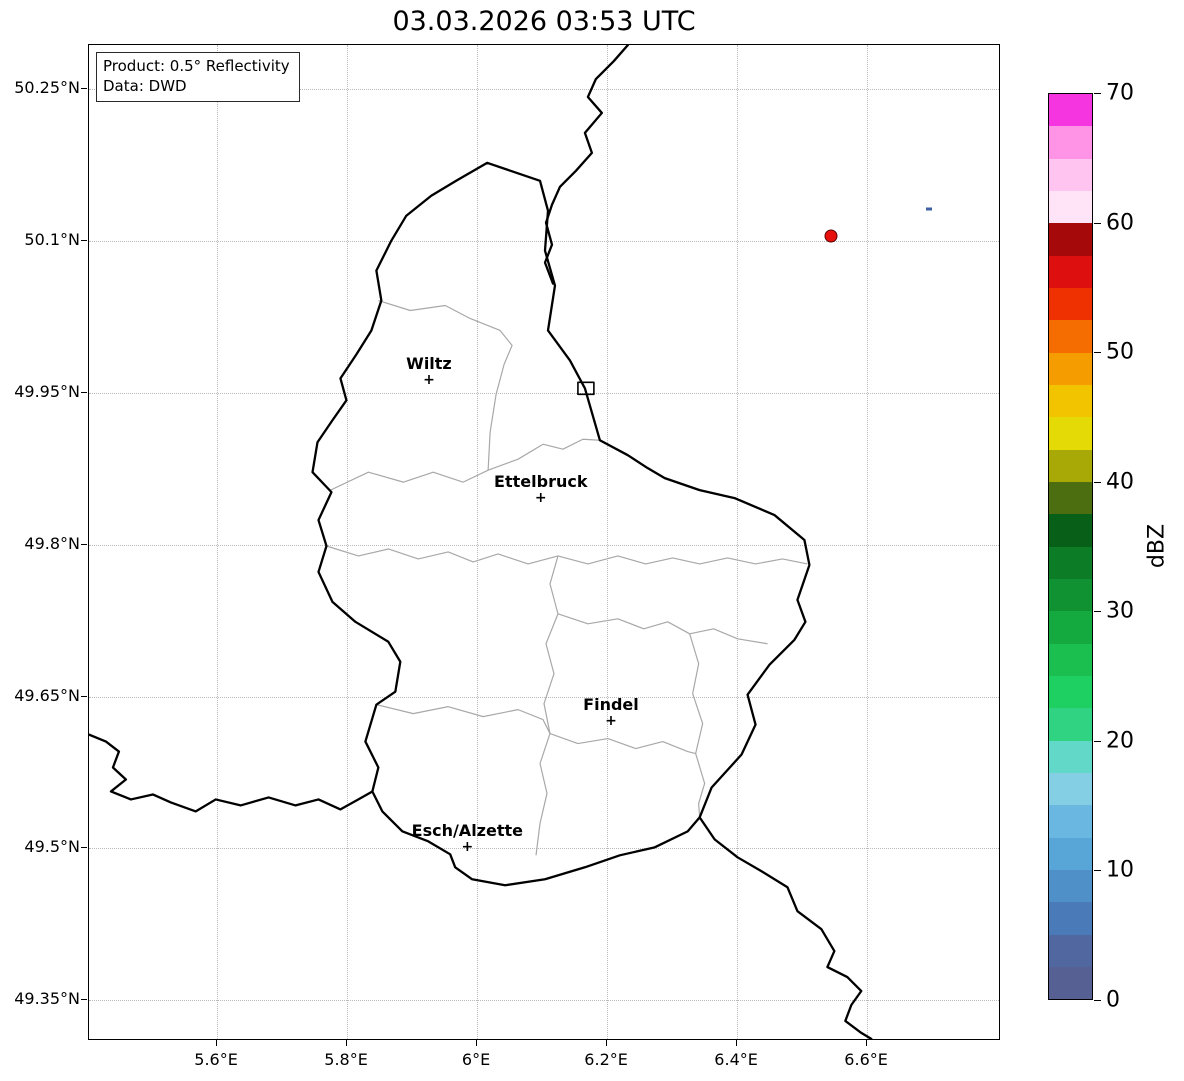 This screenshot has height=1081, width=1184. Describe the element at coordinates (1120, 741) in the screenshot. I see `colorbar-tick-label: 20` at that location.